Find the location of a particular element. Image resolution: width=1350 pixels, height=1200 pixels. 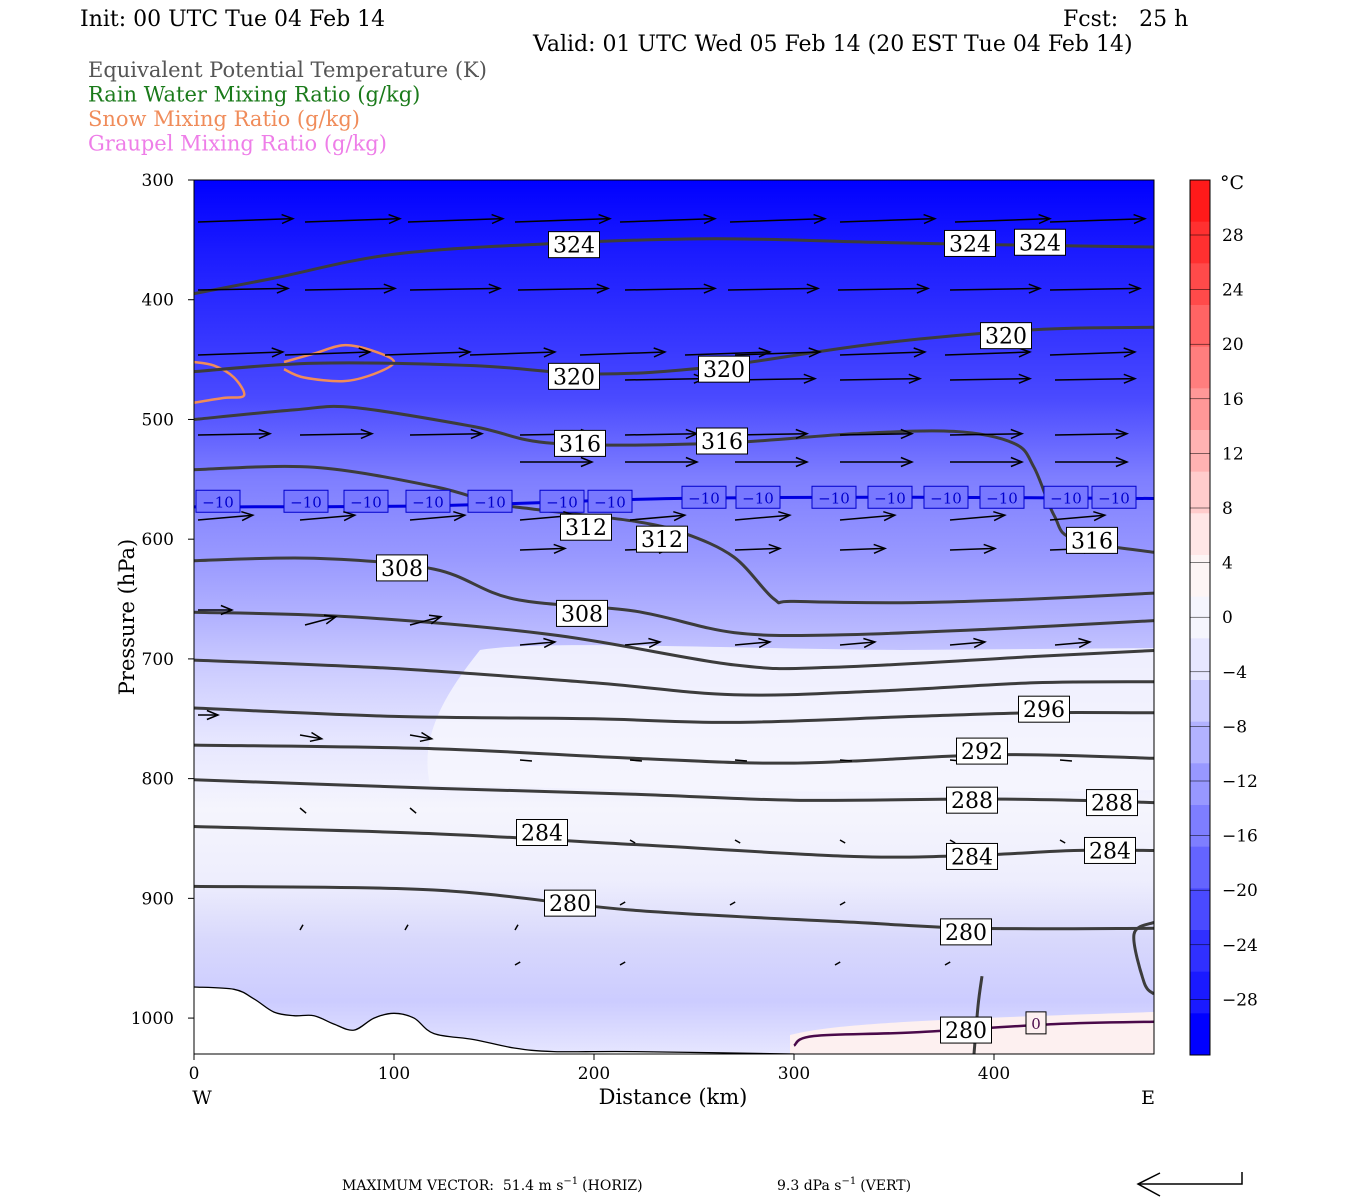

colorbar-tick-label: −28 is located at coordinates (1240, 1000).